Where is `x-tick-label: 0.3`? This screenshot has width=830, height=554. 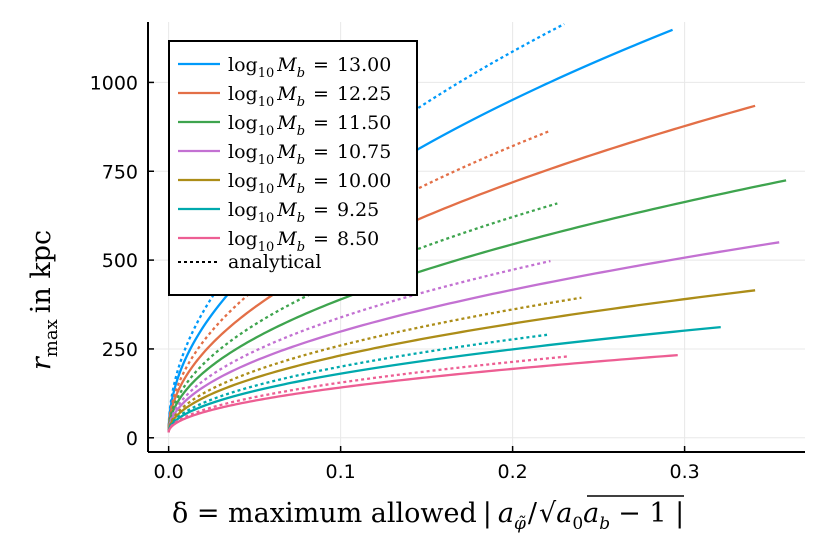
x-tick-label: 0.3 is located at coordinates (684, 472).